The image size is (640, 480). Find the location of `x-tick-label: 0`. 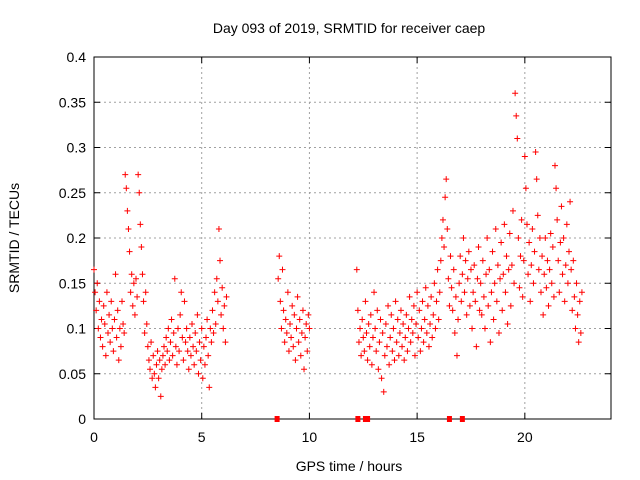

x-tick-label: 0 is located at coordinates (94, 437).